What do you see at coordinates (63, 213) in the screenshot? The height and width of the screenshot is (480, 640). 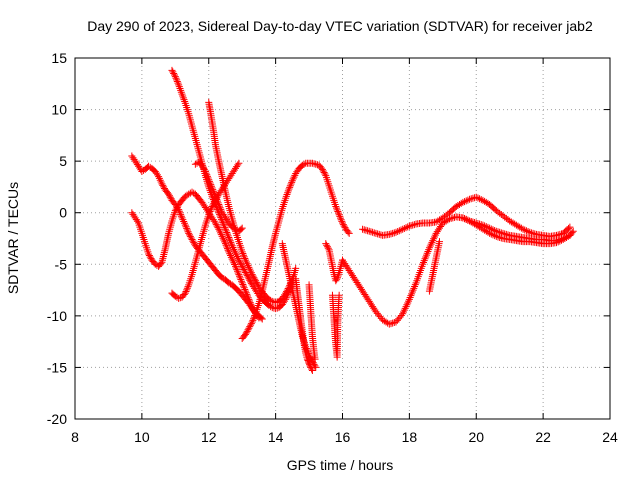 I see `y-tick-label: 0` at bounding box center [63, 213].